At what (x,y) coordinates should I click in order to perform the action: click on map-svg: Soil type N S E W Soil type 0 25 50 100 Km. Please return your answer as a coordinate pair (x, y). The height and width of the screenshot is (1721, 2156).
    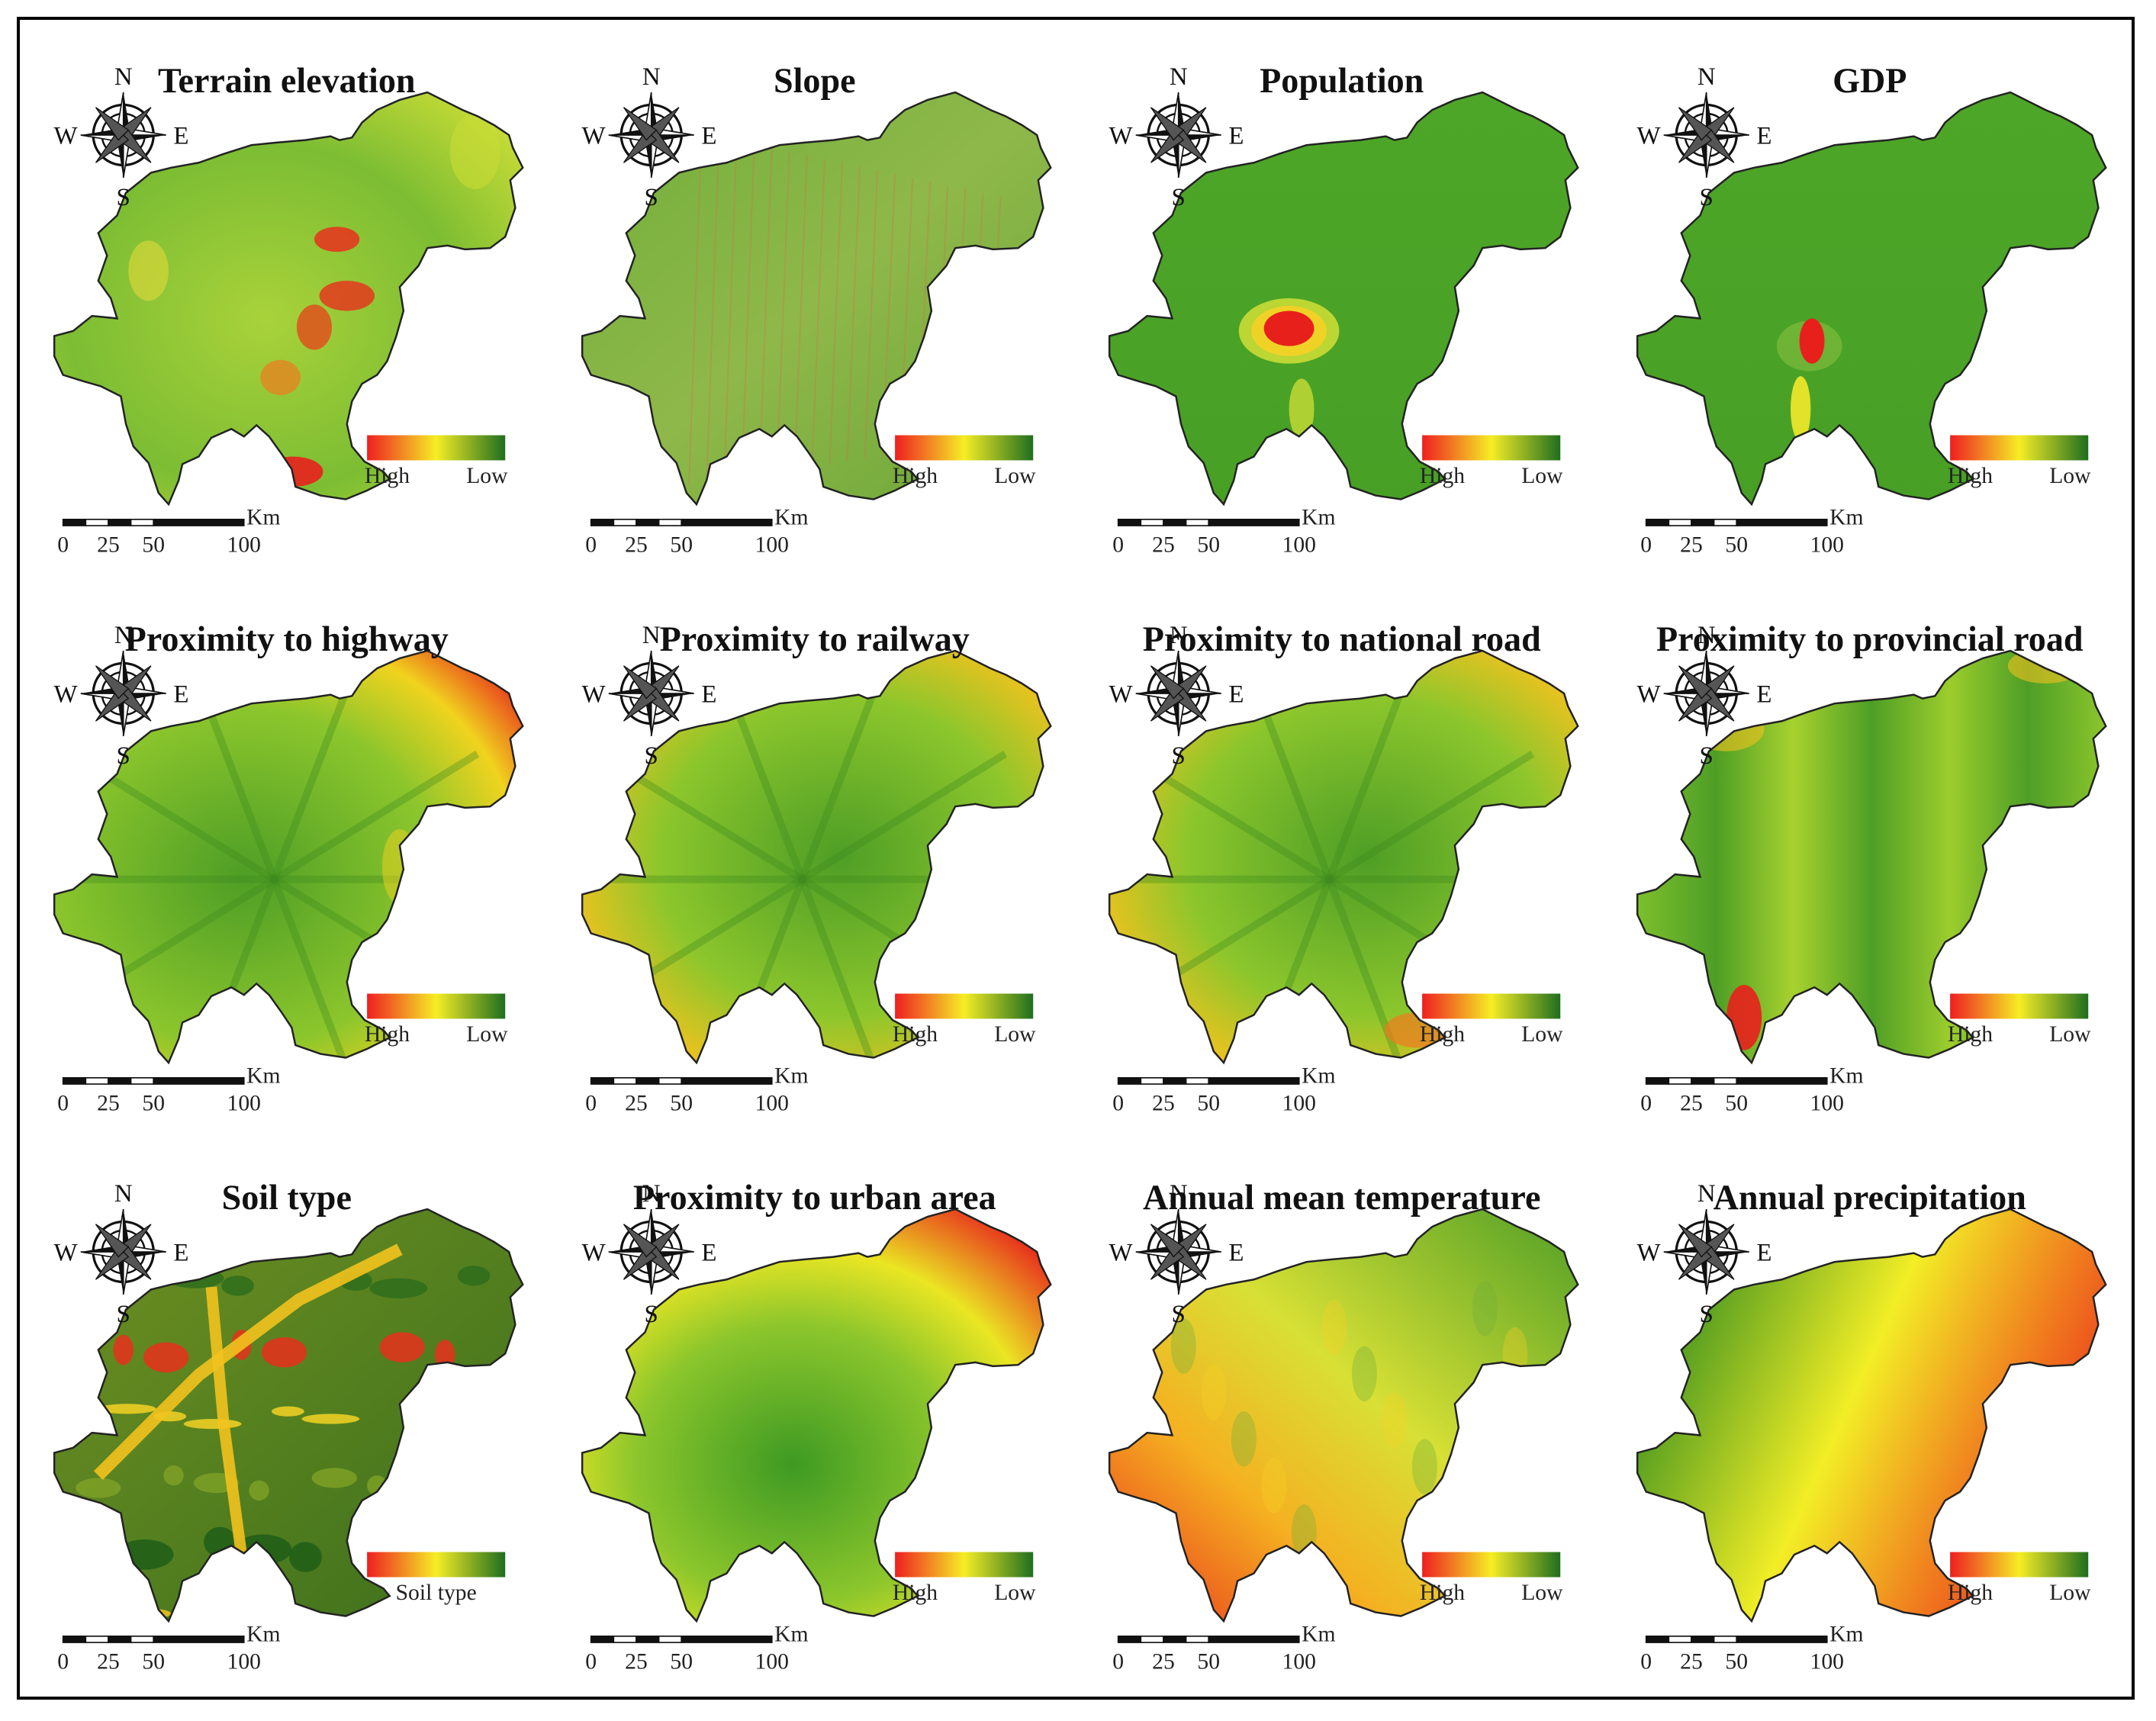
    Looking at the image, I should click on (288, 1426).